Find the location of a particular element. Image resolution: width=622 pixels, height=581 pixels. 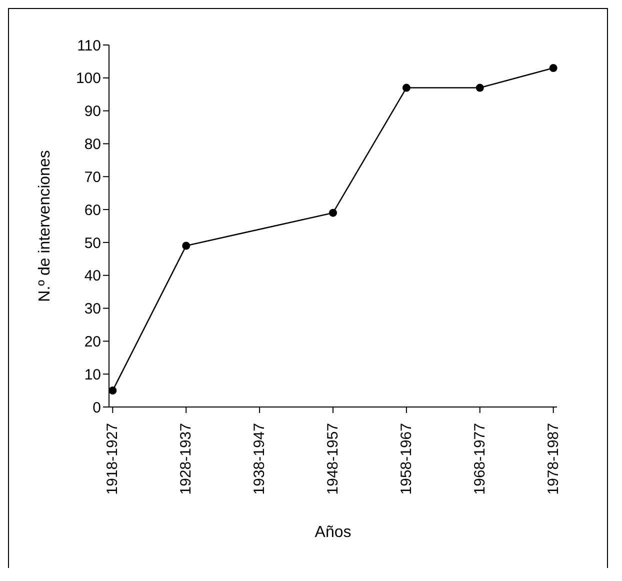

y-tick-label: 90 is located at coordinates (92, 111).